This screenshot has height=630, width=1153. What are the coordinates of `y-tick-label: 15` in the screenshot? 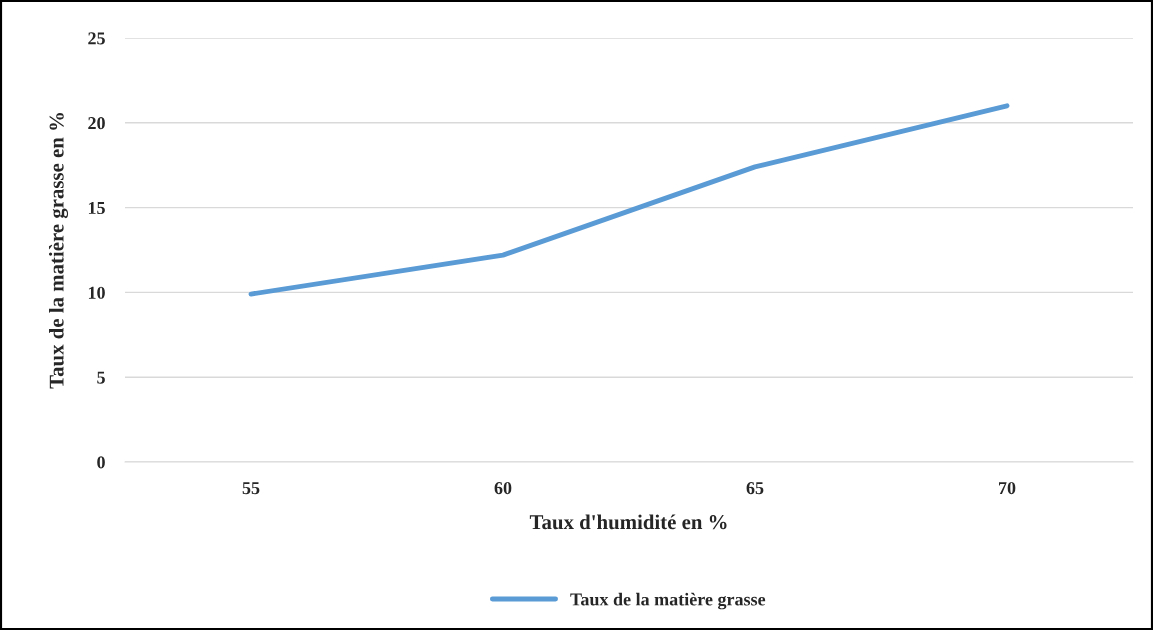 It's located at (96, 208).